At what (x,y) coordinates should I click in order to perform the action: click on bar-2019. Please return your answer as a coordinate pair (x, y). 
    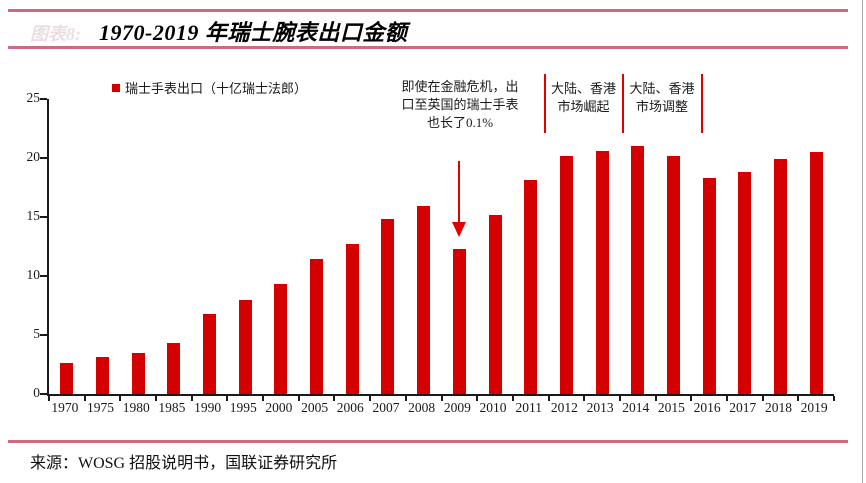
    Looking at the image, I should click on (816, 273).